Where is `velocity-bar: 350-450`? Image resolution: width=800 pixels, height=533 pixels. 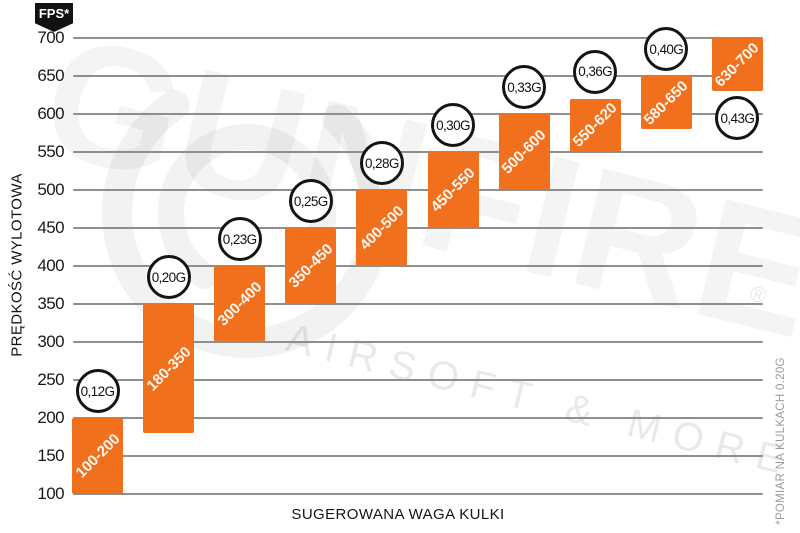
velocity-bar: 350-450 is located at coordinates (311, 266).